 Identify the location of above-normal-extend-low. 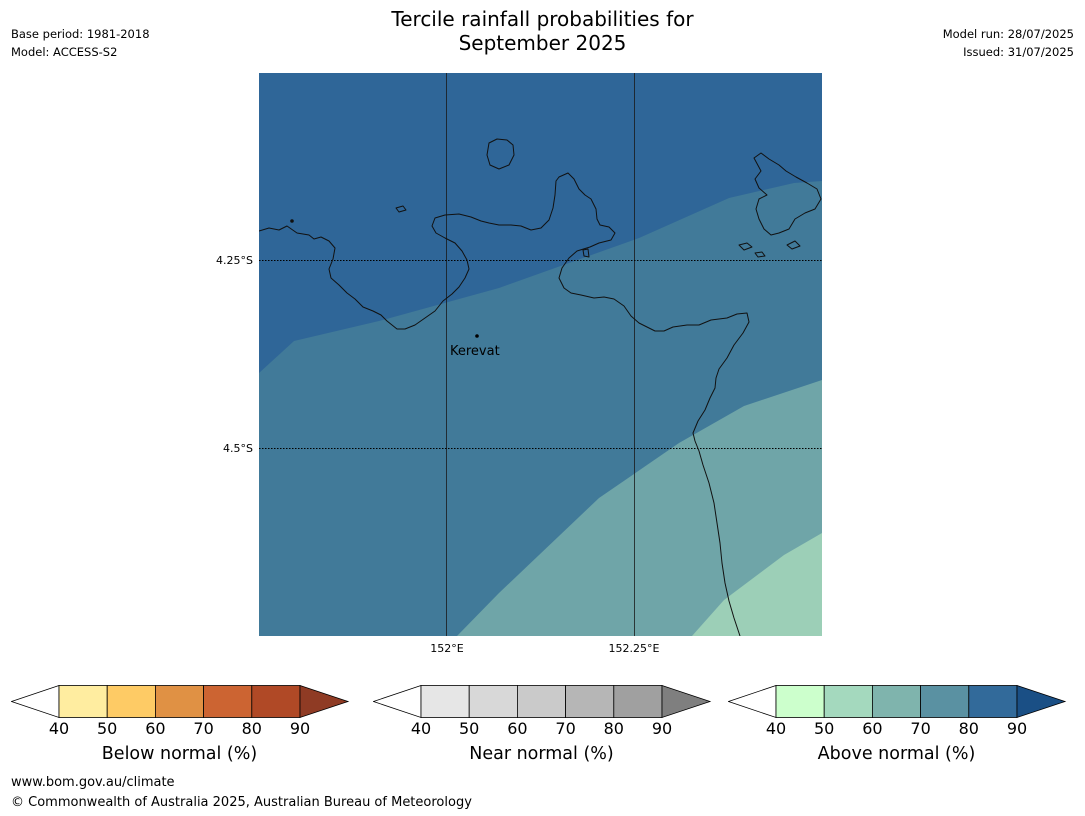
(752, 702).